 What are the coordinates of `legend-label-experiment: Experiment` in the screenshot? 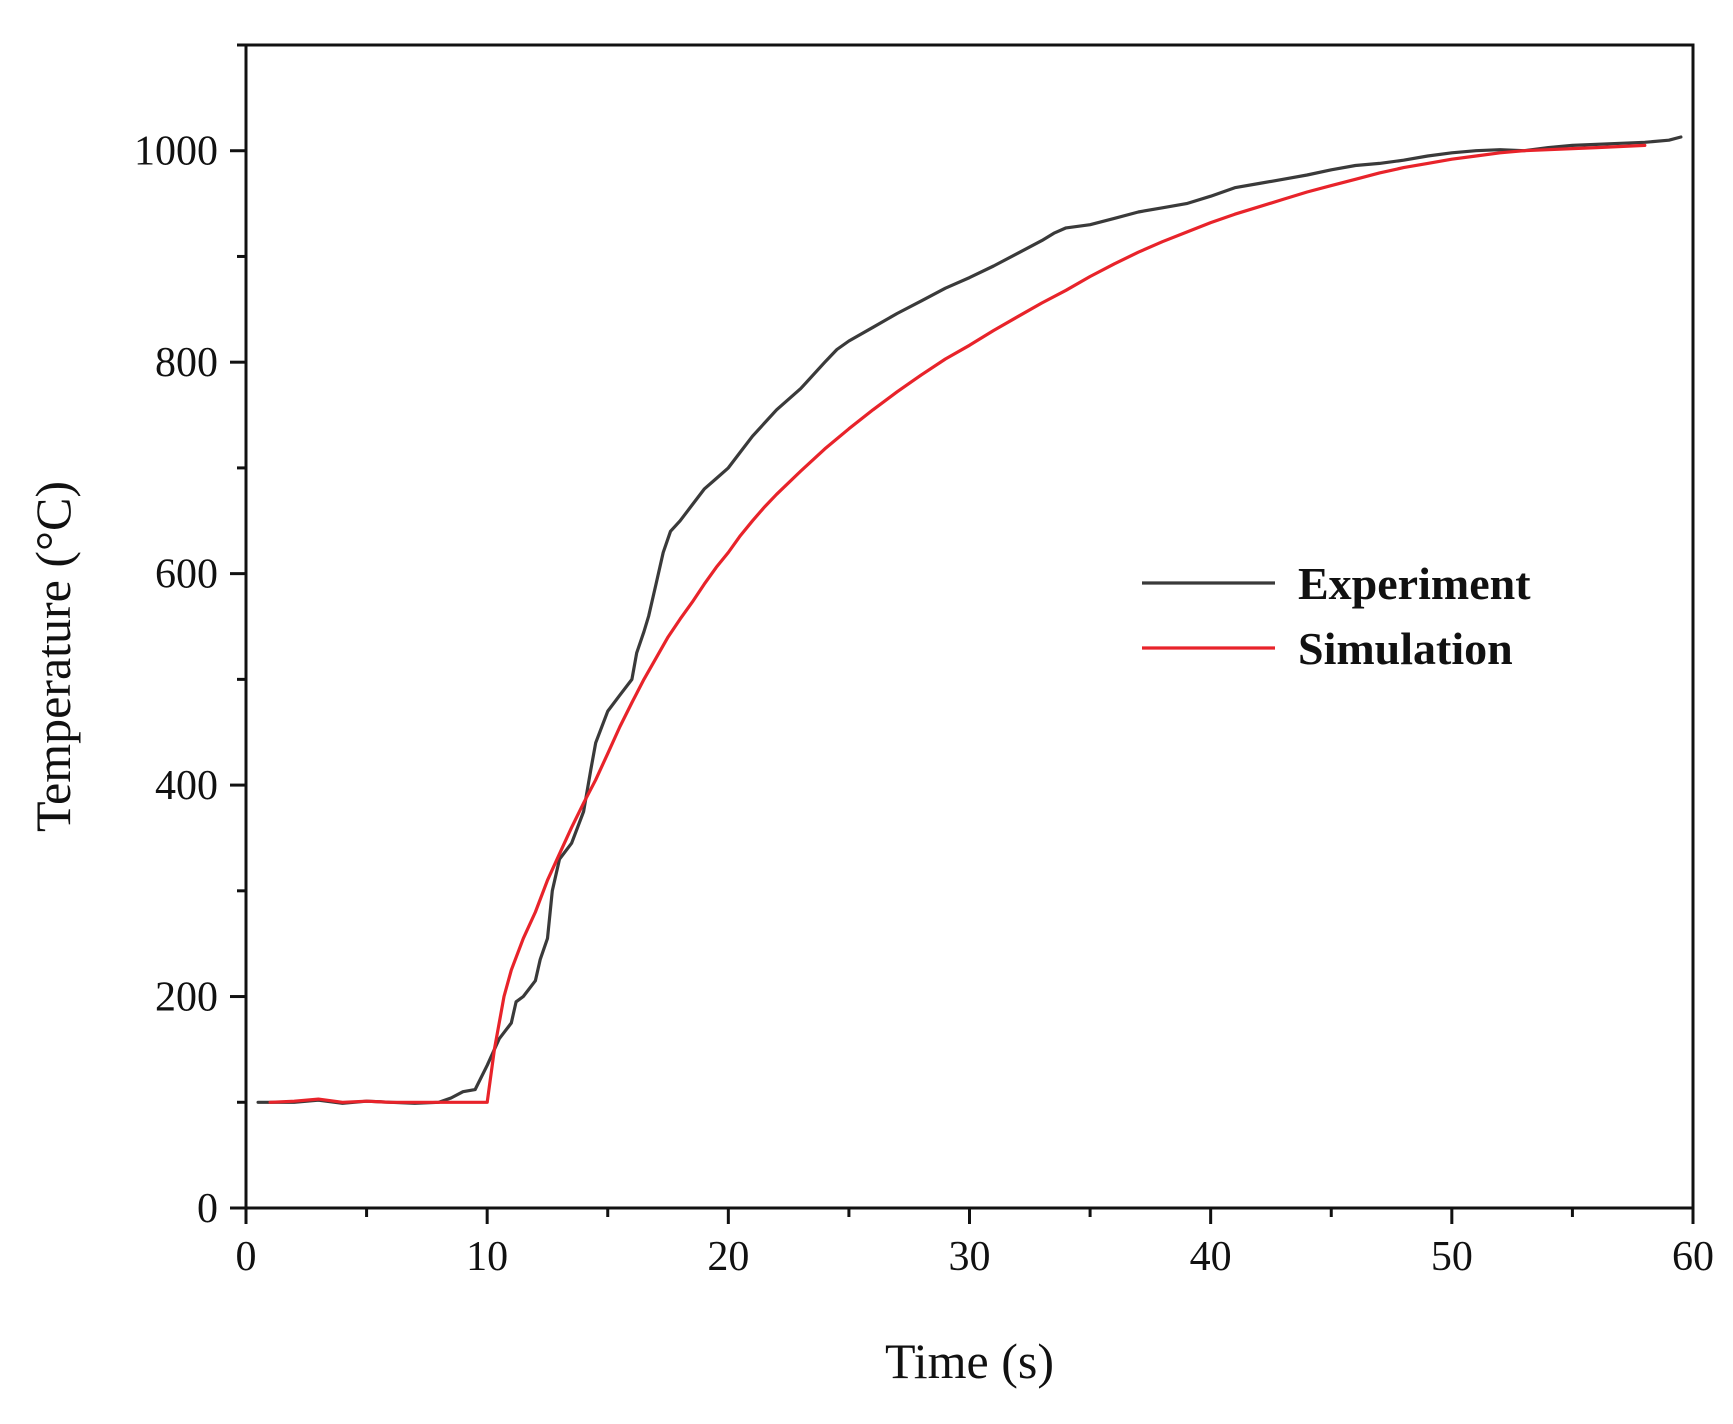 It's located at (1414, 583).